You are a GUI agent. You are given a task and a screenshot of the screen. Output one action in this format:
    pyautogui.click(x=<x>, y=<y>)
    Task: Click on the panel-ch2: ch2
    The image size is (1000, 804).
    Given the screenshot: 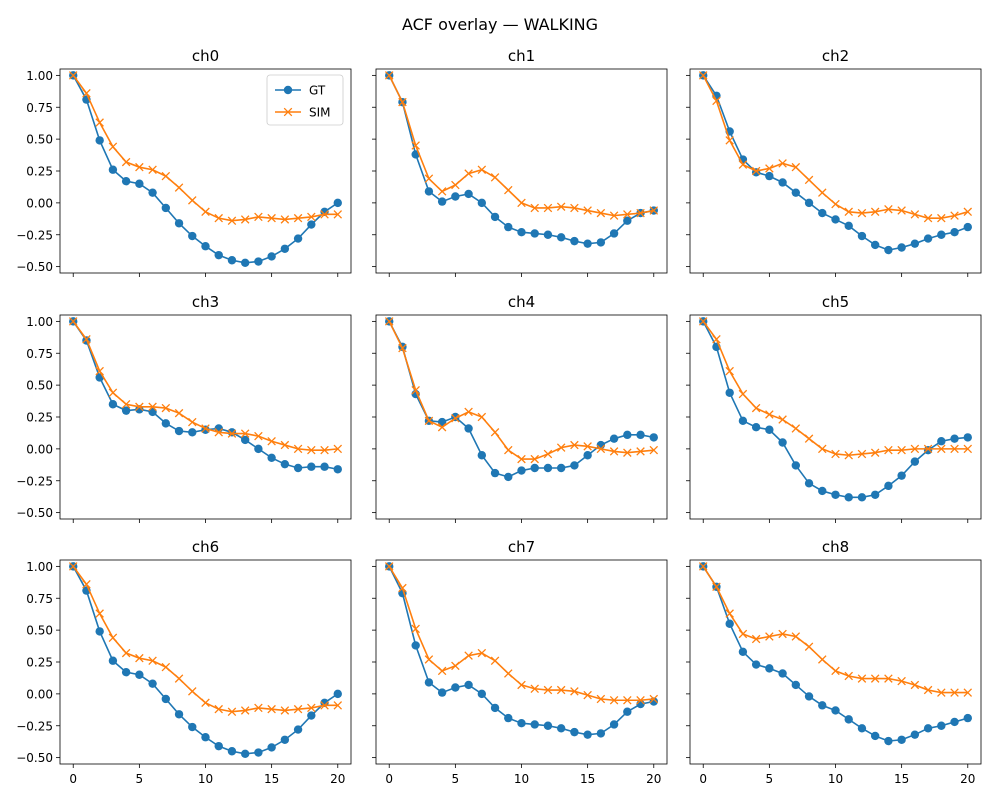 What is the action you would take?
    pyautogui.click(x=834, y=162)
    